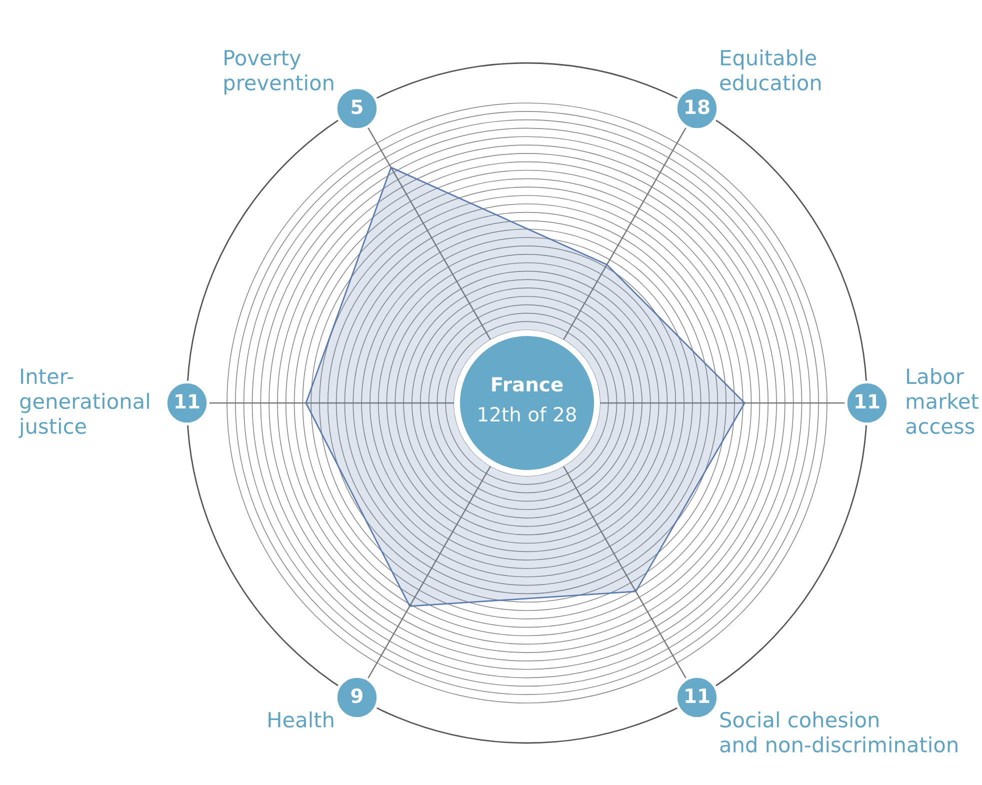 The width and height of the screenshot is (982, 785). Describe the element at coordinates (301, 719) in the screenshot. I see `spoke-label: Health` at that location.